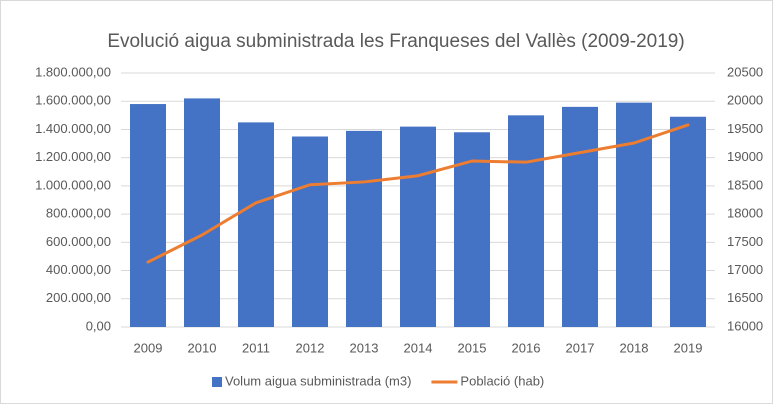 The width and height of the screenshot is (774, 405). Describe the element at coordinates (745, 71) in the screenshot. I see `y2-tick-label: 20500` at that location.